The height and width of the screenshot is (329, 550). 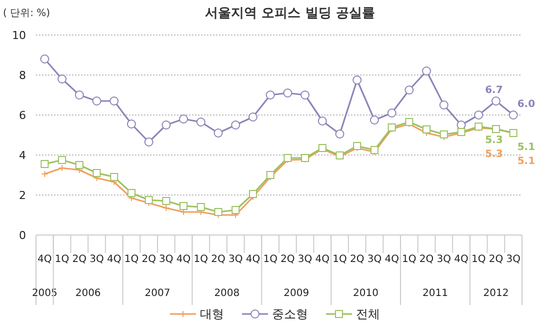 What do you see at coordinates (297, 293) in the screenshot?
I see `text: 2009` at bounding box center [297, 293].